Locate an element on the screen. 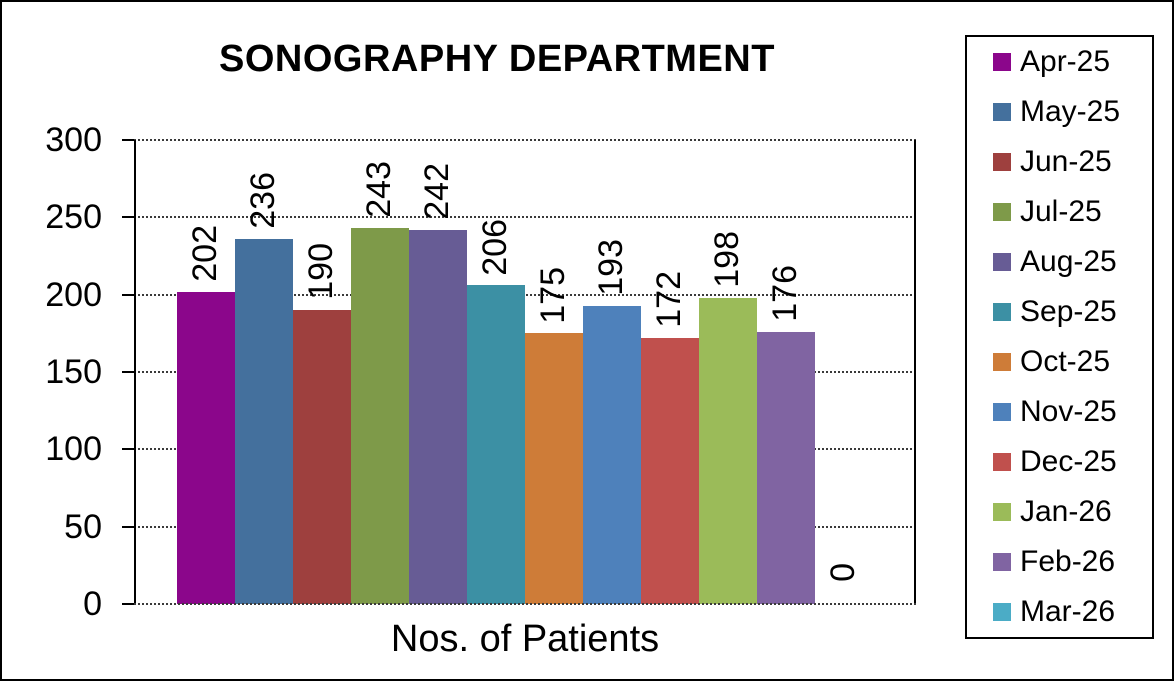 The image size is (1174, 681). bar-value-label: 242 is located at coordinates (438, 191).